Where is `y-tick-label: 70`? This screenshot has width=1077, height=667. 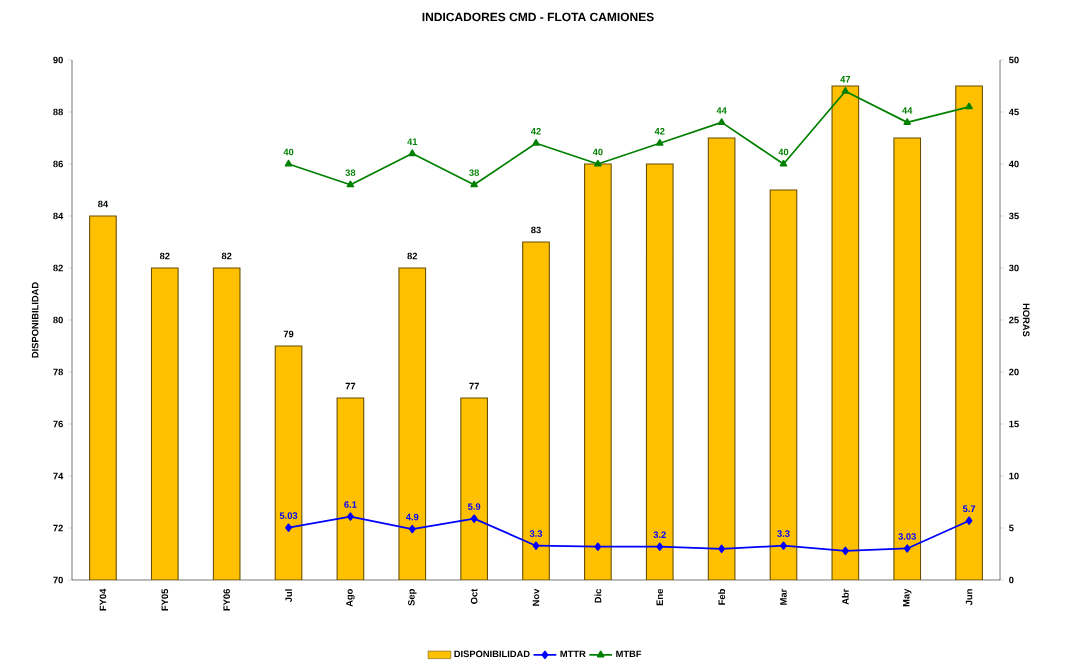 y-tick-label: 70 is located at coordinates (58, 580).